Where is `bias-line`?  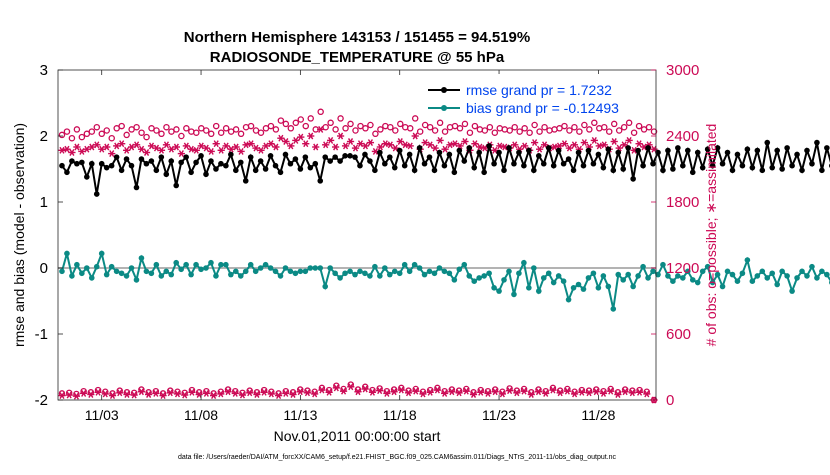 bias-line is located at coordinates (445, 280).